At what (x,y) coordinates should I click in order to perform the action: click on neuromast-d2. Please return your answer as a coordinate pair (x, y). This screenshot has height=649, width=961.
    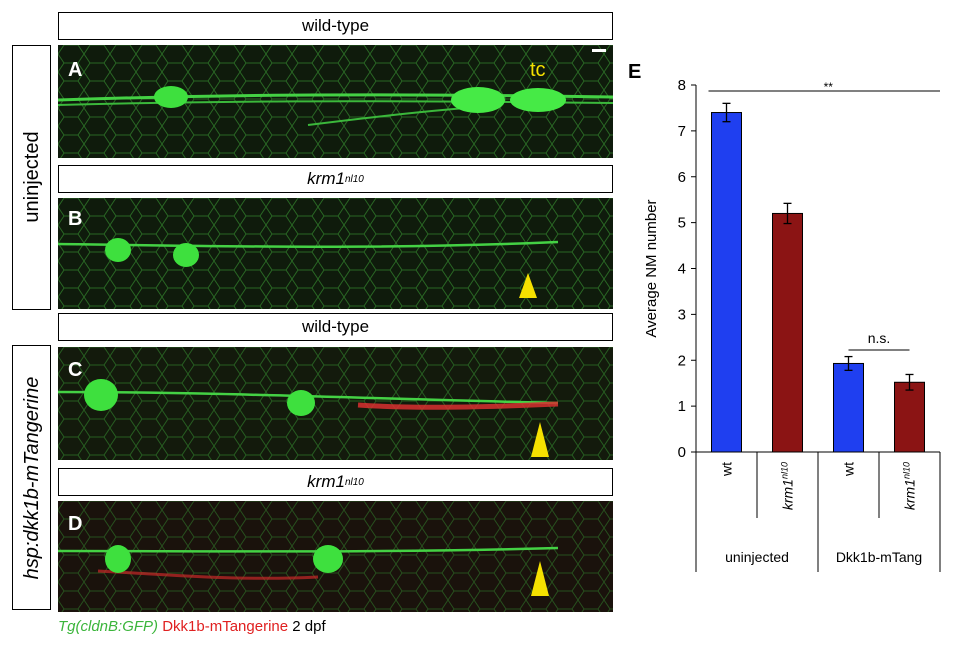
    Looking at the image, I should click on (328, 559).